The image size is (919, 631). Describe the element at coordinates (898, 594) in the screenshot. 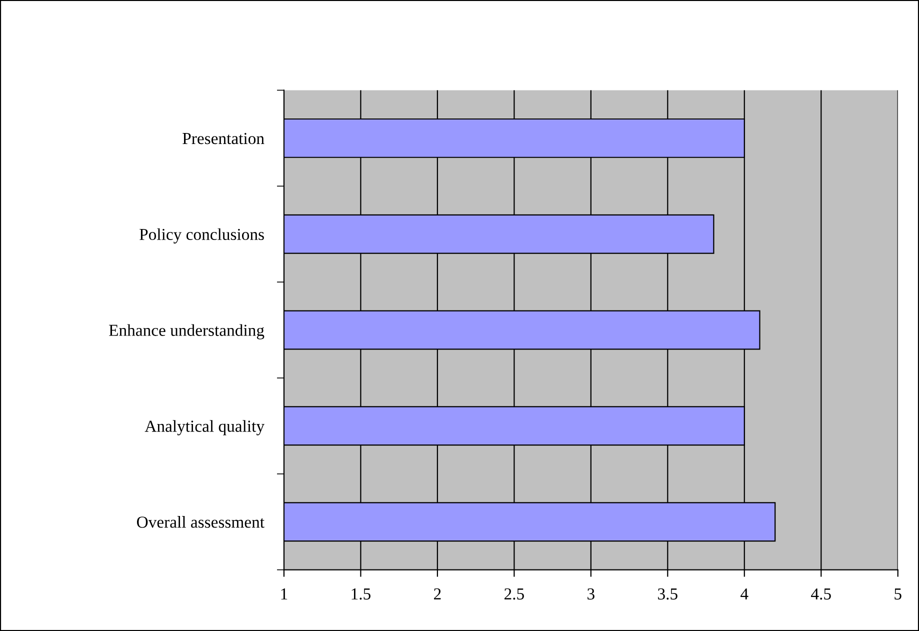

I see `x-tick-label: 5` at that location.